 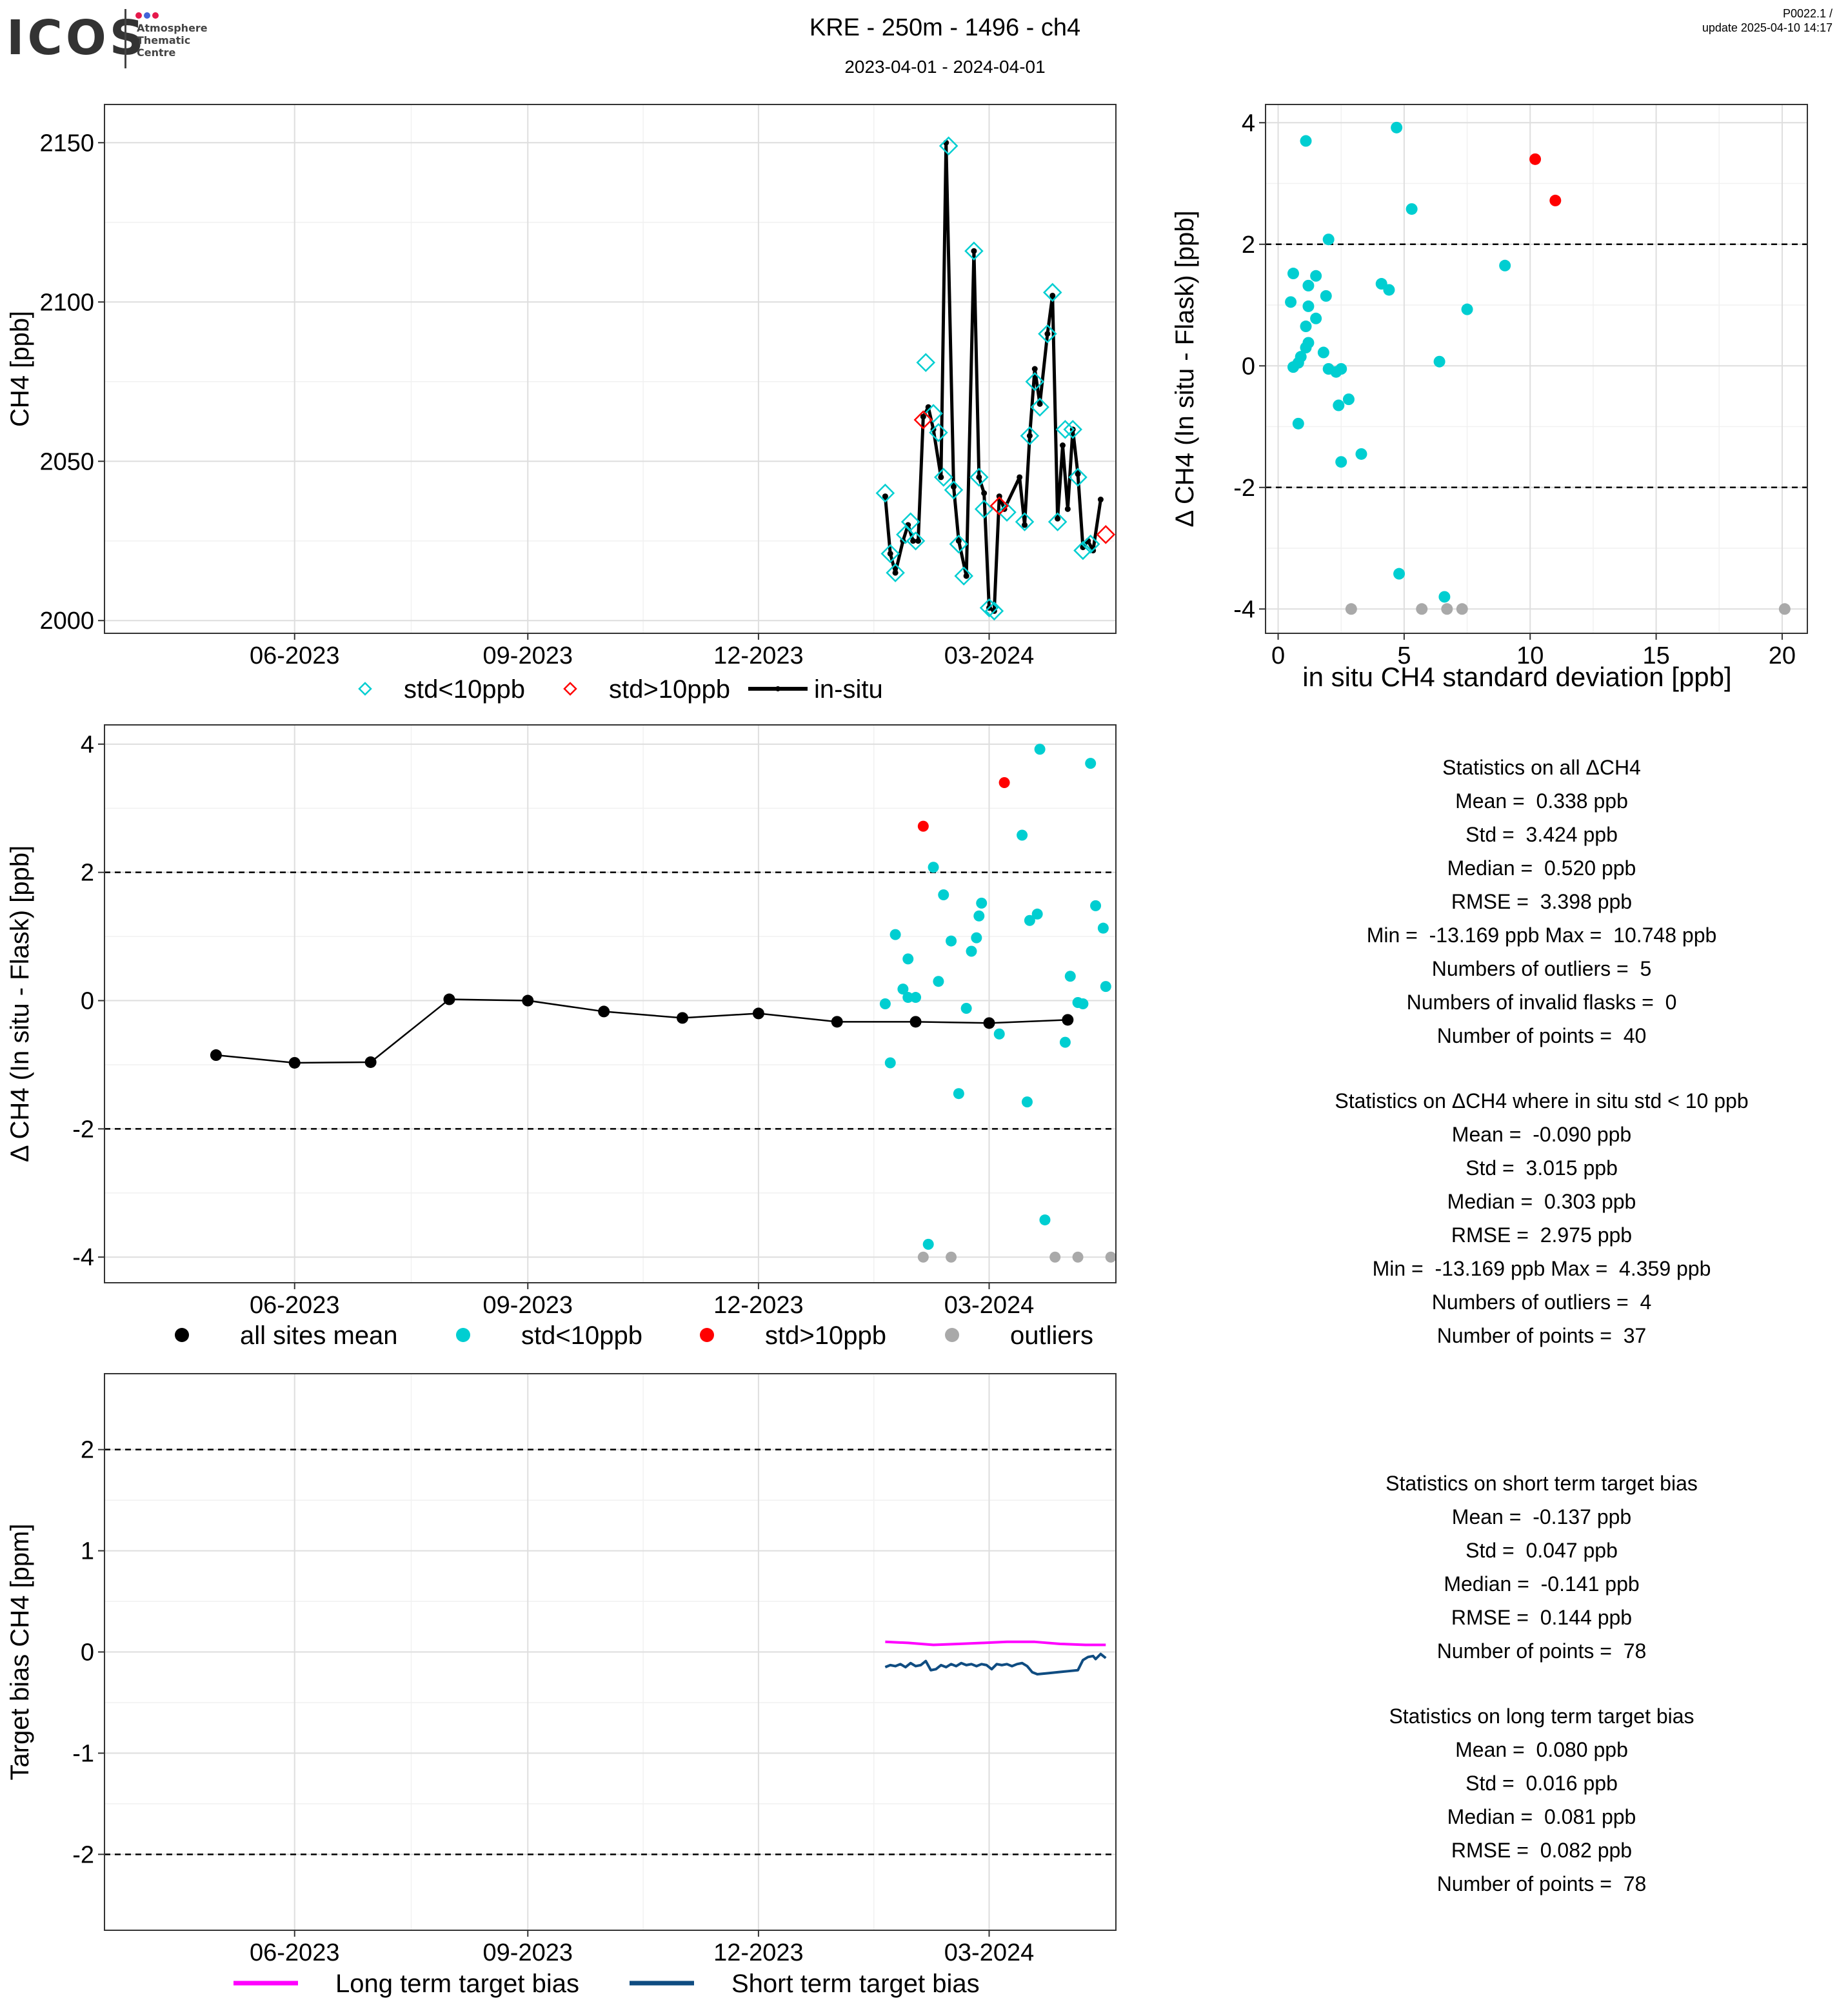 What do you see at coordinates (1767, 27) in the screenshot?
I see `update-label: update 2025-04-10 14:17` at bounding box center [1767, 27].